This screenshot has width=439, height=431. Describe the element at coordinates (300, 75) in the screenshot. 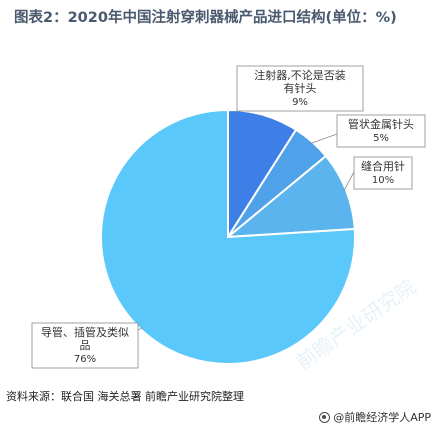

I see `slice-name-label: 注射器,不论是否装` at that location.